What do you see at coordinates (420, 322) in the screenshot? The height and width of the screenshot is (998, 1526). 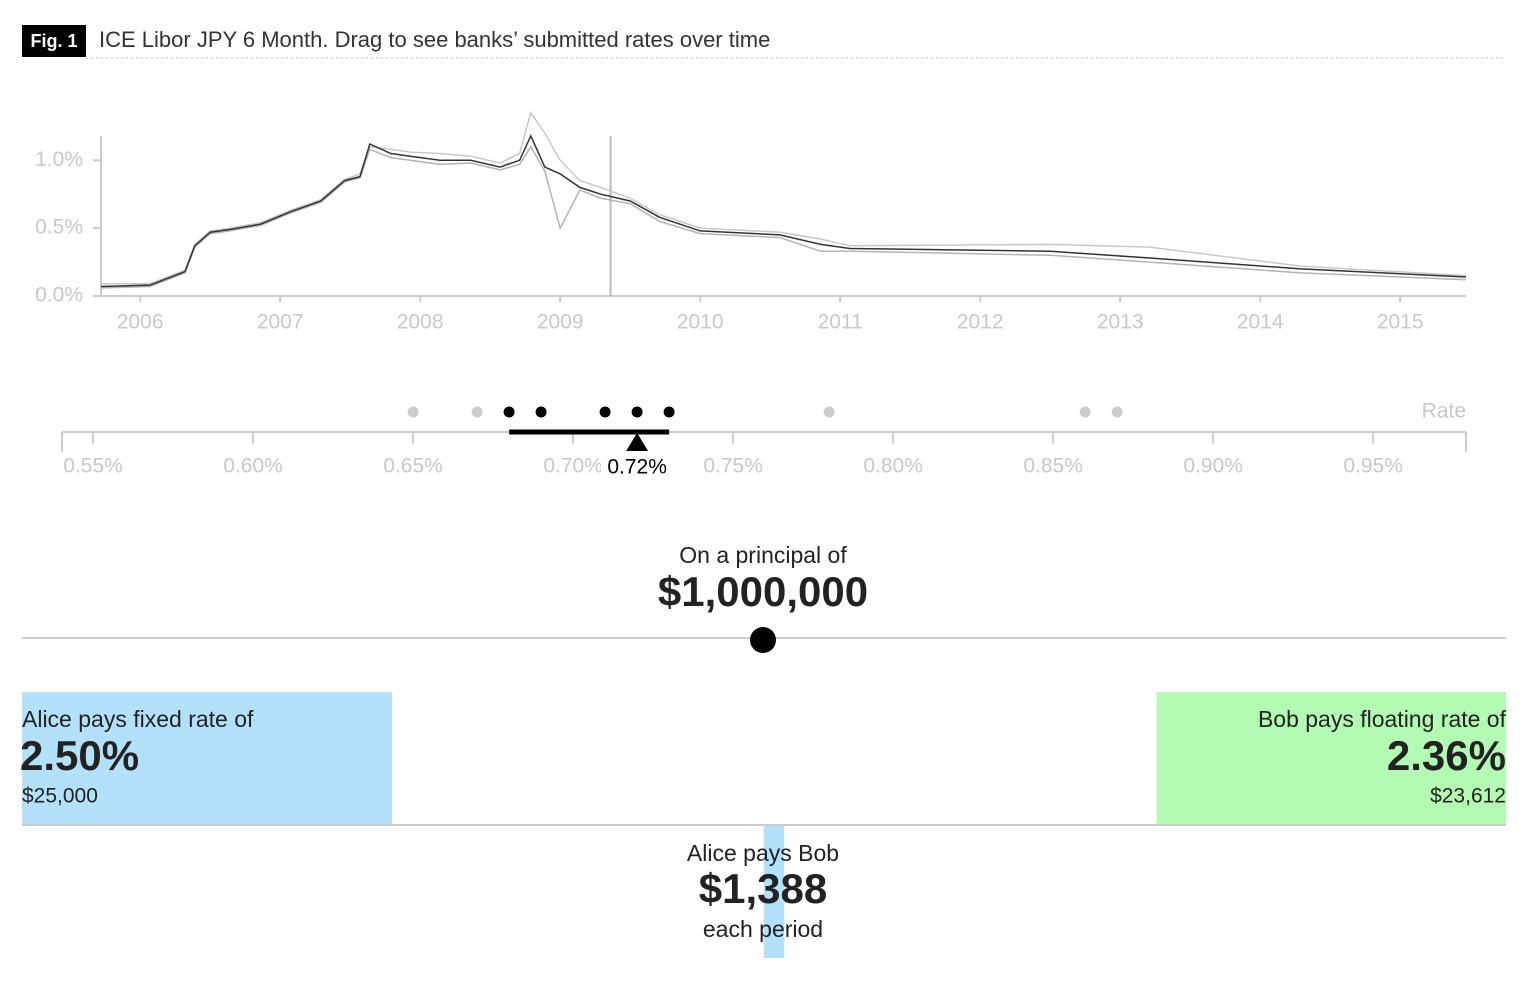 I see `x-tick-label: 2008` at bounding box center [420, 322].